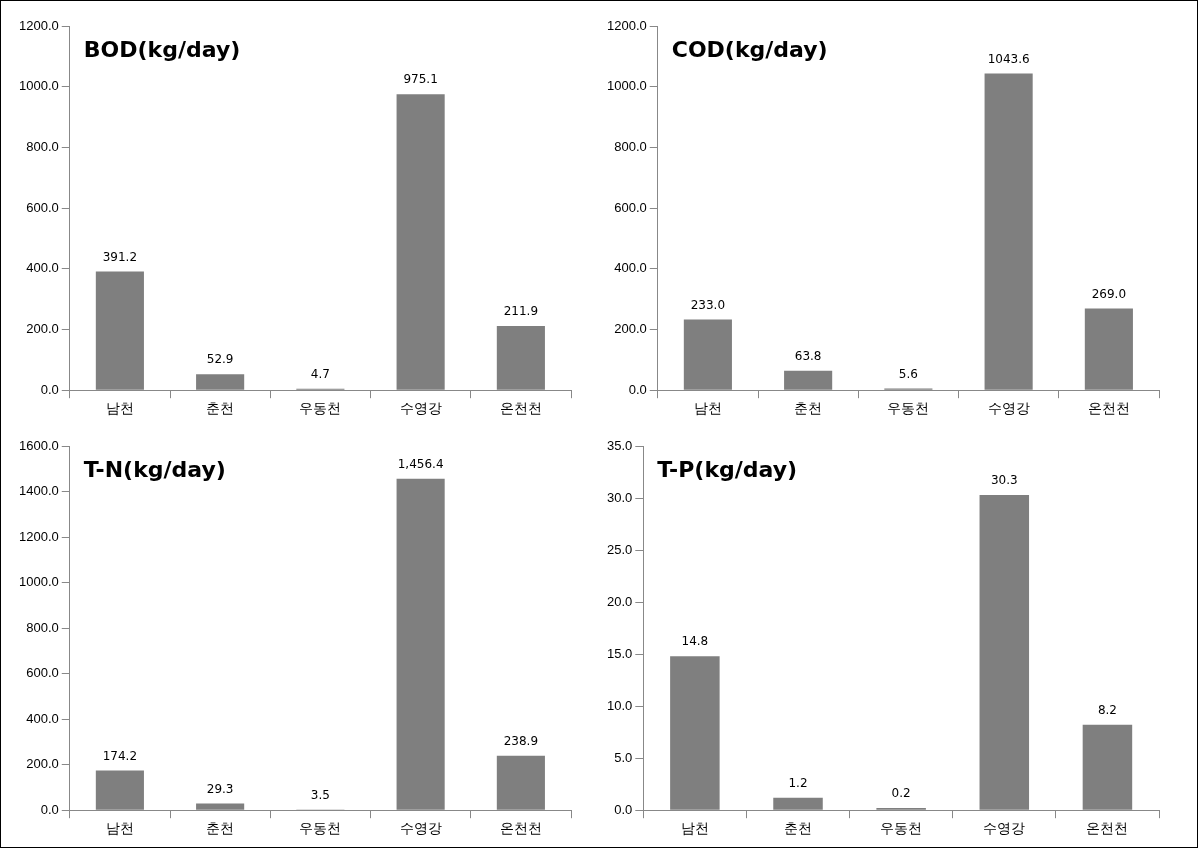 The width and height of the screenshot is (1200, 850). What do you see at coordinates (120, 256) in the screenshot?
I see `data-label: 391.2` at bounding box center [120, 256].